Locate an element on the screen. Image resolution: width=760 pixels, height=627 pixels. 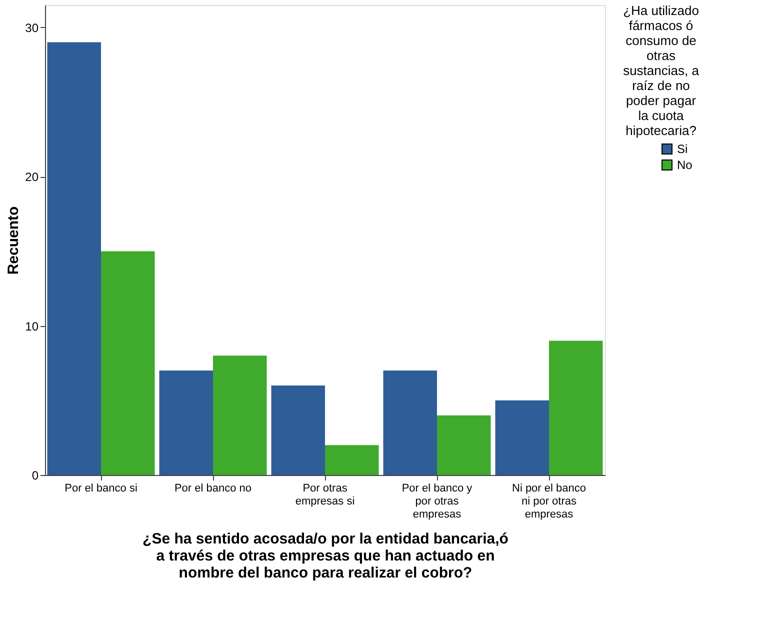
y-tick-label: 20 is located at coordinates (32, 177).